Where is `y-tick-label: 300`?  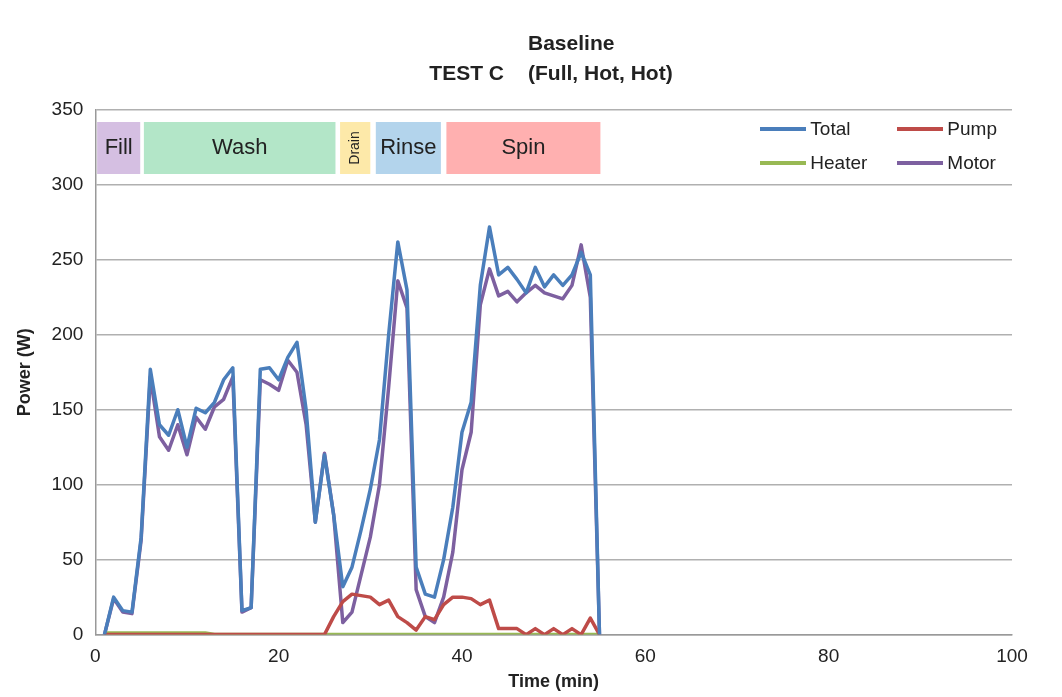
y-tick-label: 300 is located at coordinates (67, 184).